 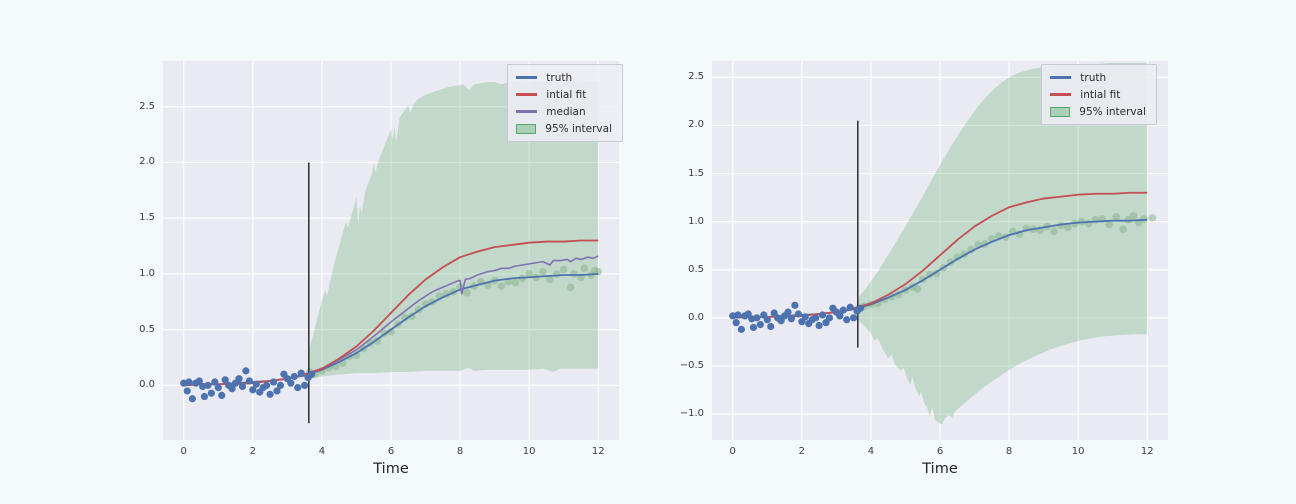 I want to click on legend-label: median, so click(x=566, y=111).